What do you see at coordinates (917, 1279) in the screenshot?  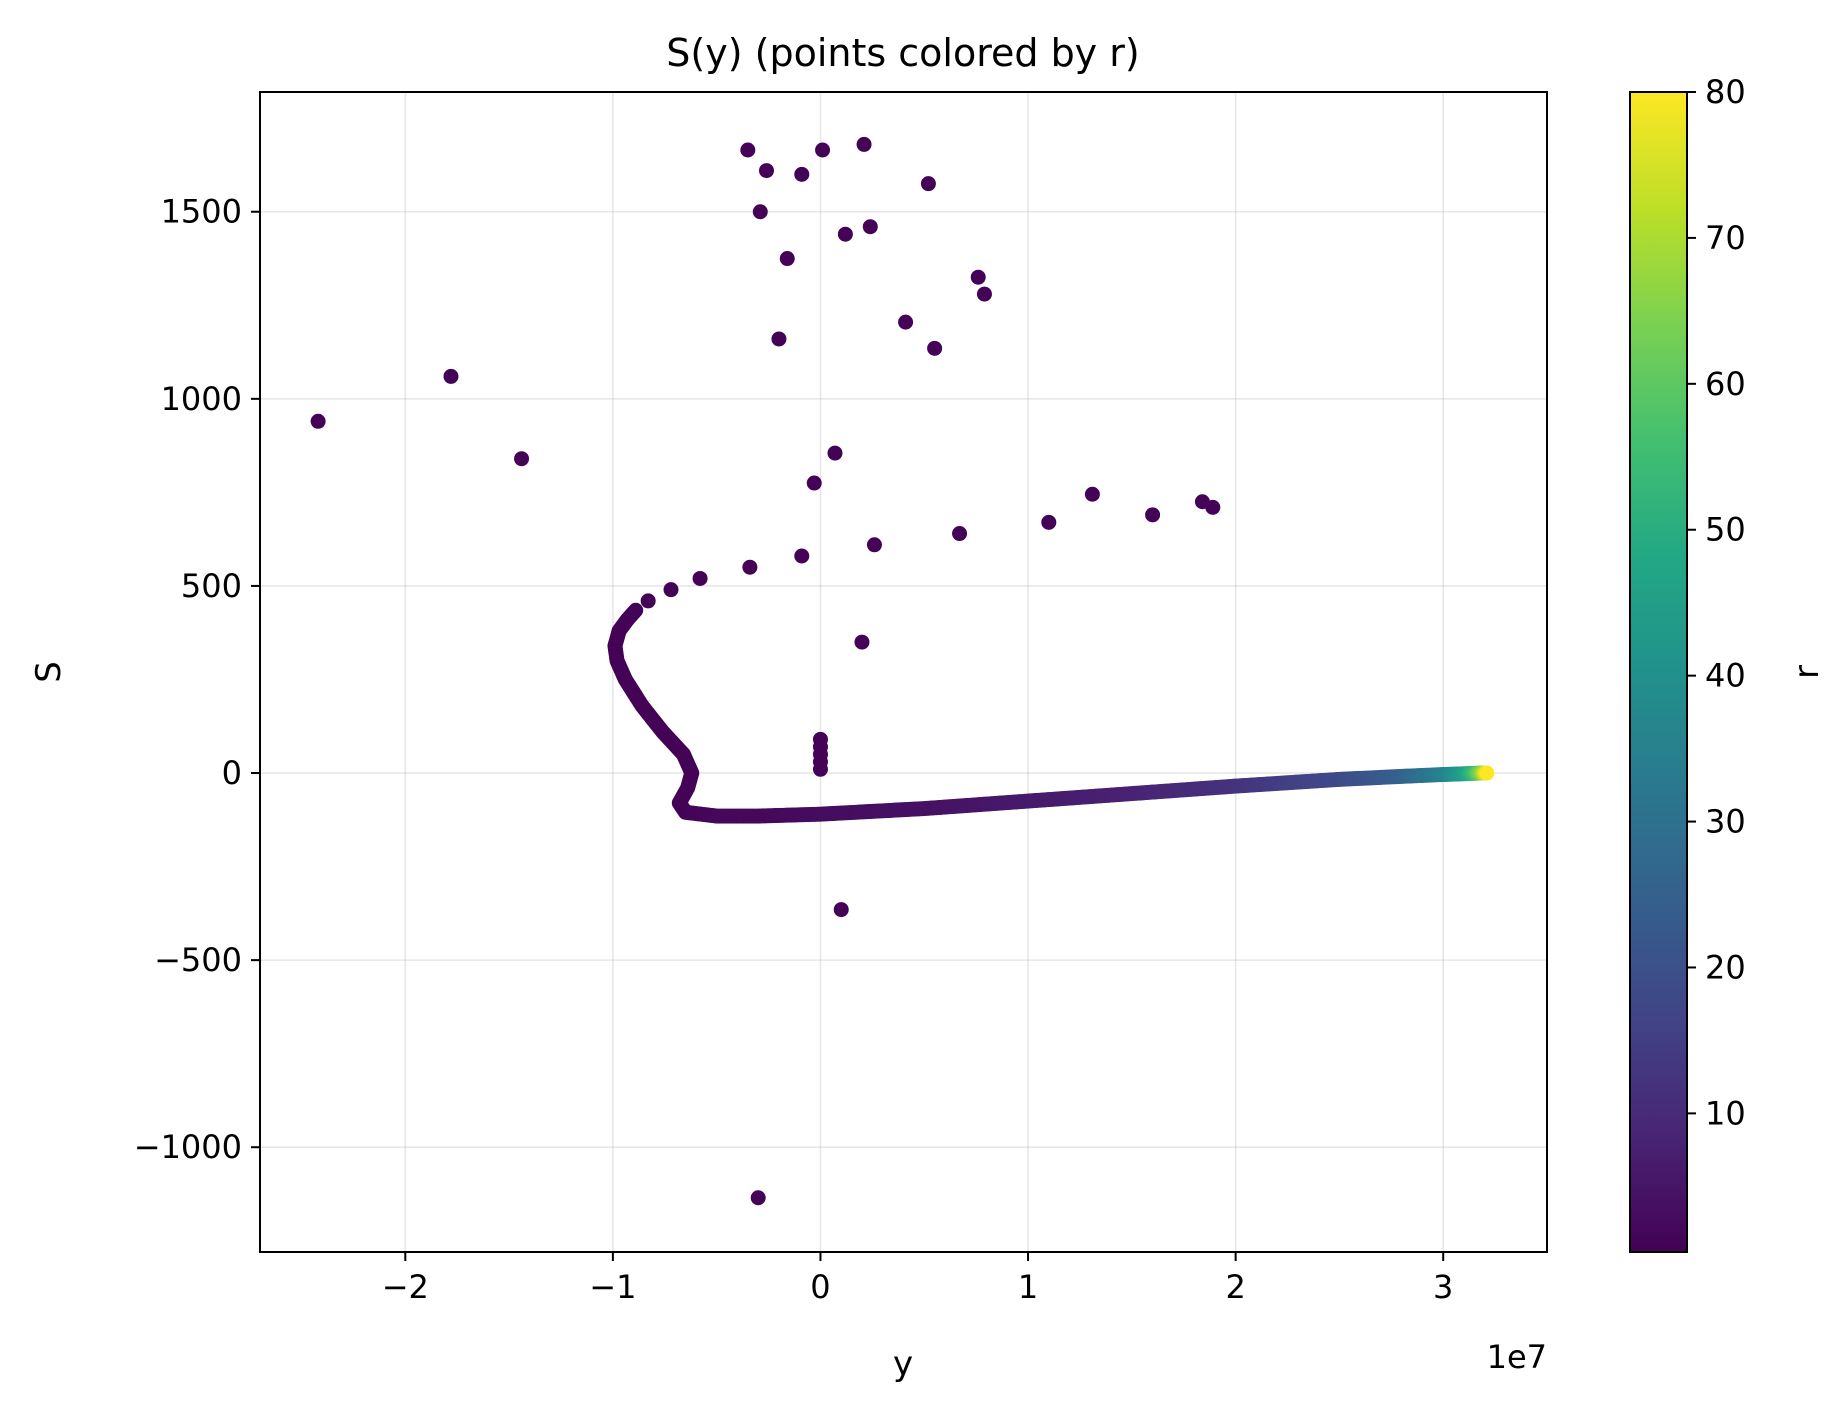 I see `x-axis-ticks: −2 −1 0 1 2 3` at bounding box center [917, 1279].